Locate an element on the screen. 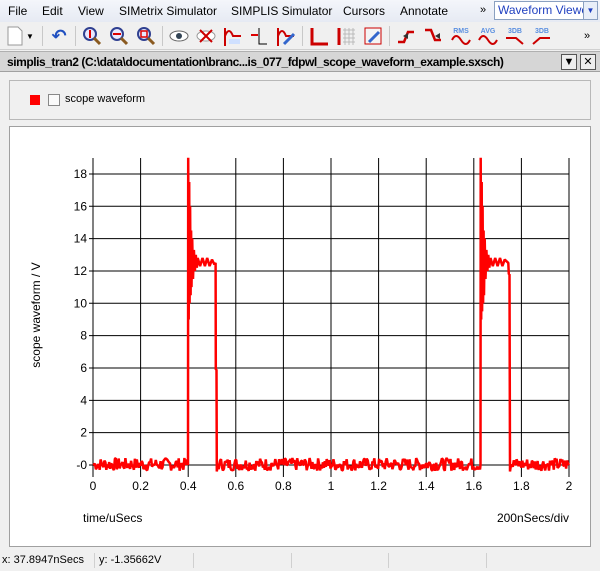 The image size is (600, 571). menu-file: File is located at coordinates (18, 11).